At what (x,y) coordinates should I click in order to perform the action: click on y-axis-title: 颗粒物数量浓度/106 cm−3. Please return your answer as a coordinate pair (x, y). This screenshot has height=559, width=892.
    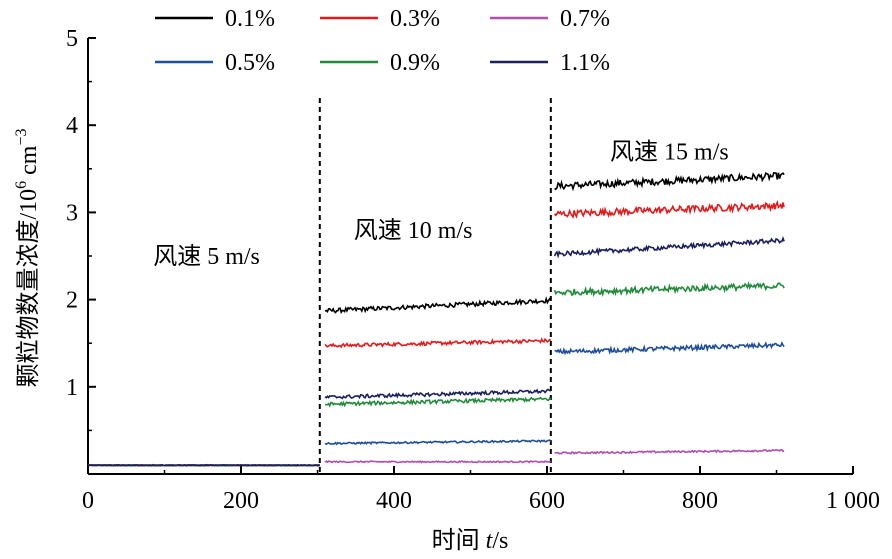
    Looking at the image, I should click on (27, 257).